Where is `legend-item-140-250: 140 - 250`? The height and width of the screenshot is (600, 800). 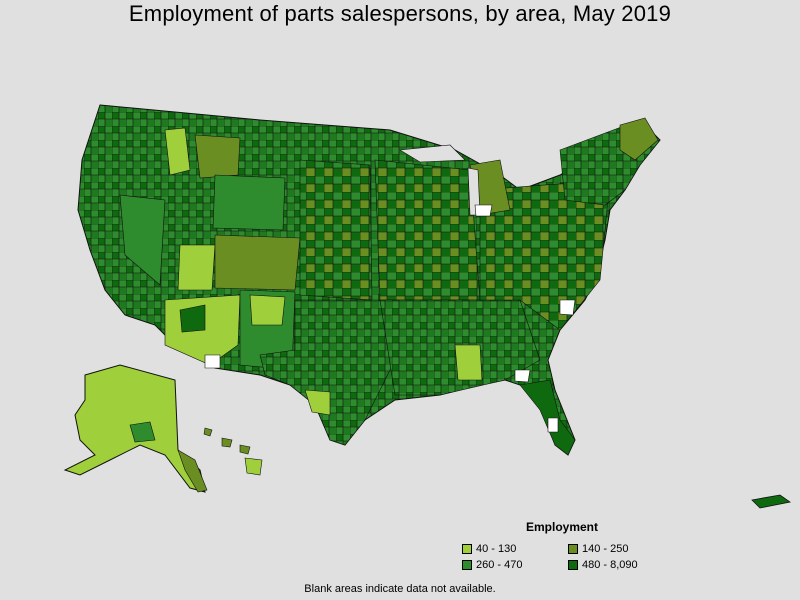 legend-item-140-250: 140 - 250 is located at coordinates (623, 549).